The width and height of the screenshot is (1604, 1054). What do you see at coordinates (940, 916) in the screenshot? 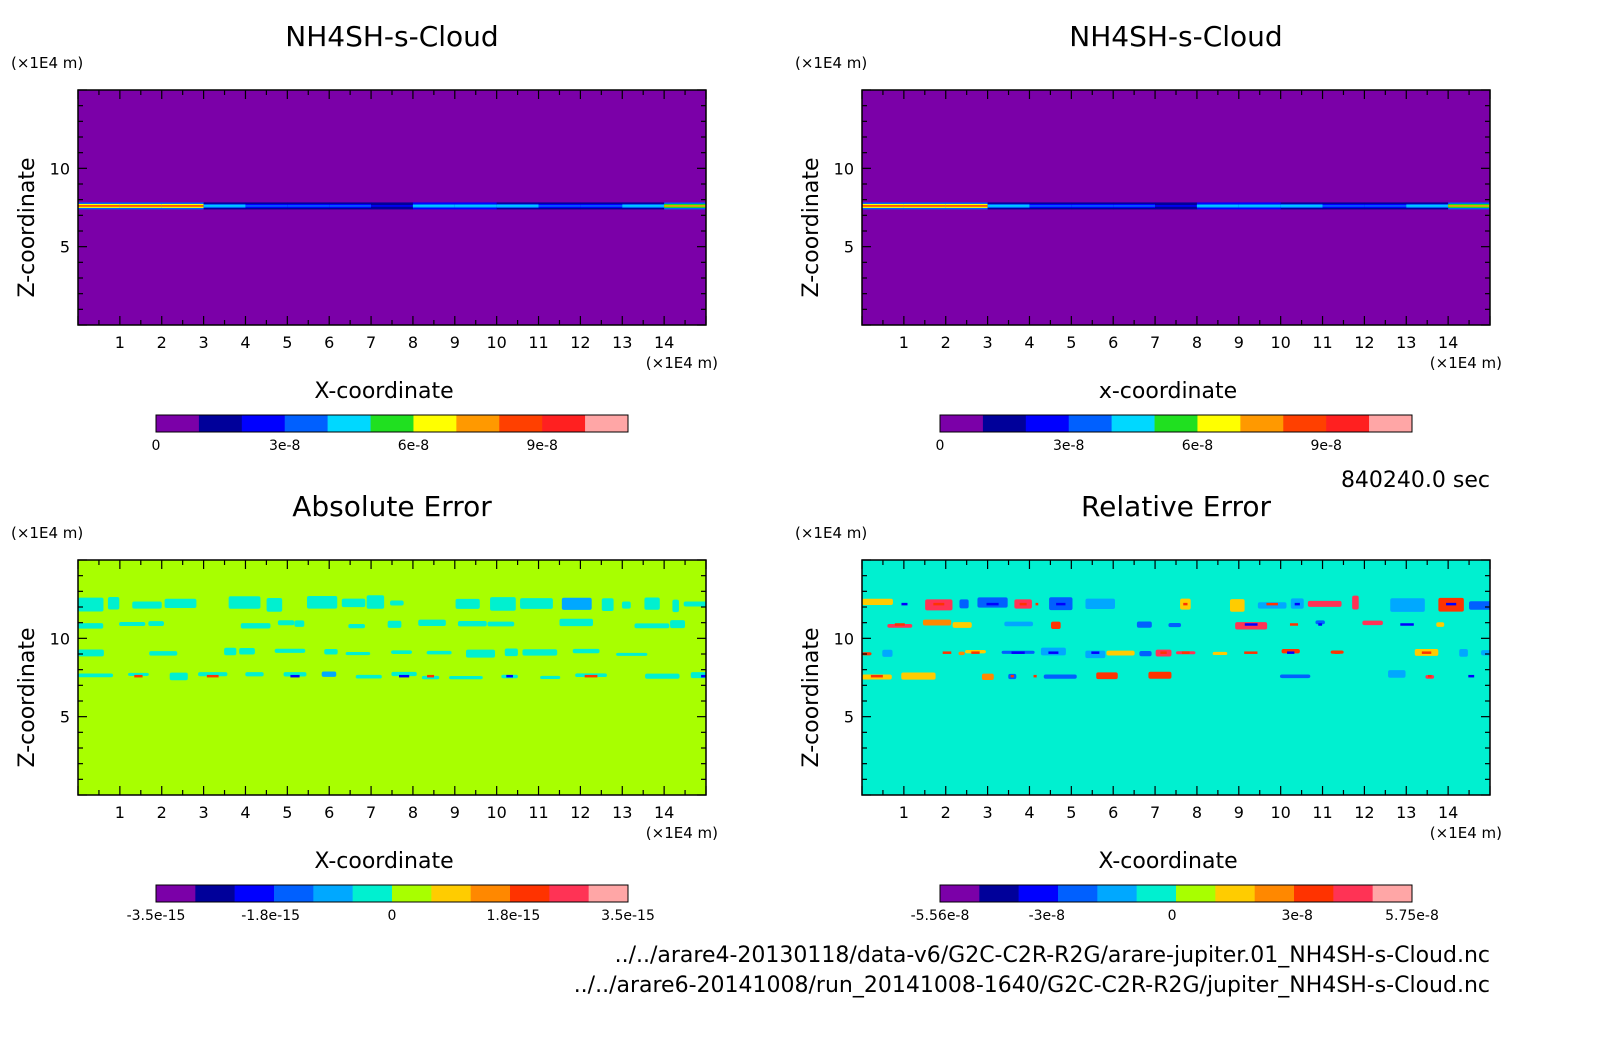
I see `colorbar-label: -5.56e-8` at bounding box center [940, 916].